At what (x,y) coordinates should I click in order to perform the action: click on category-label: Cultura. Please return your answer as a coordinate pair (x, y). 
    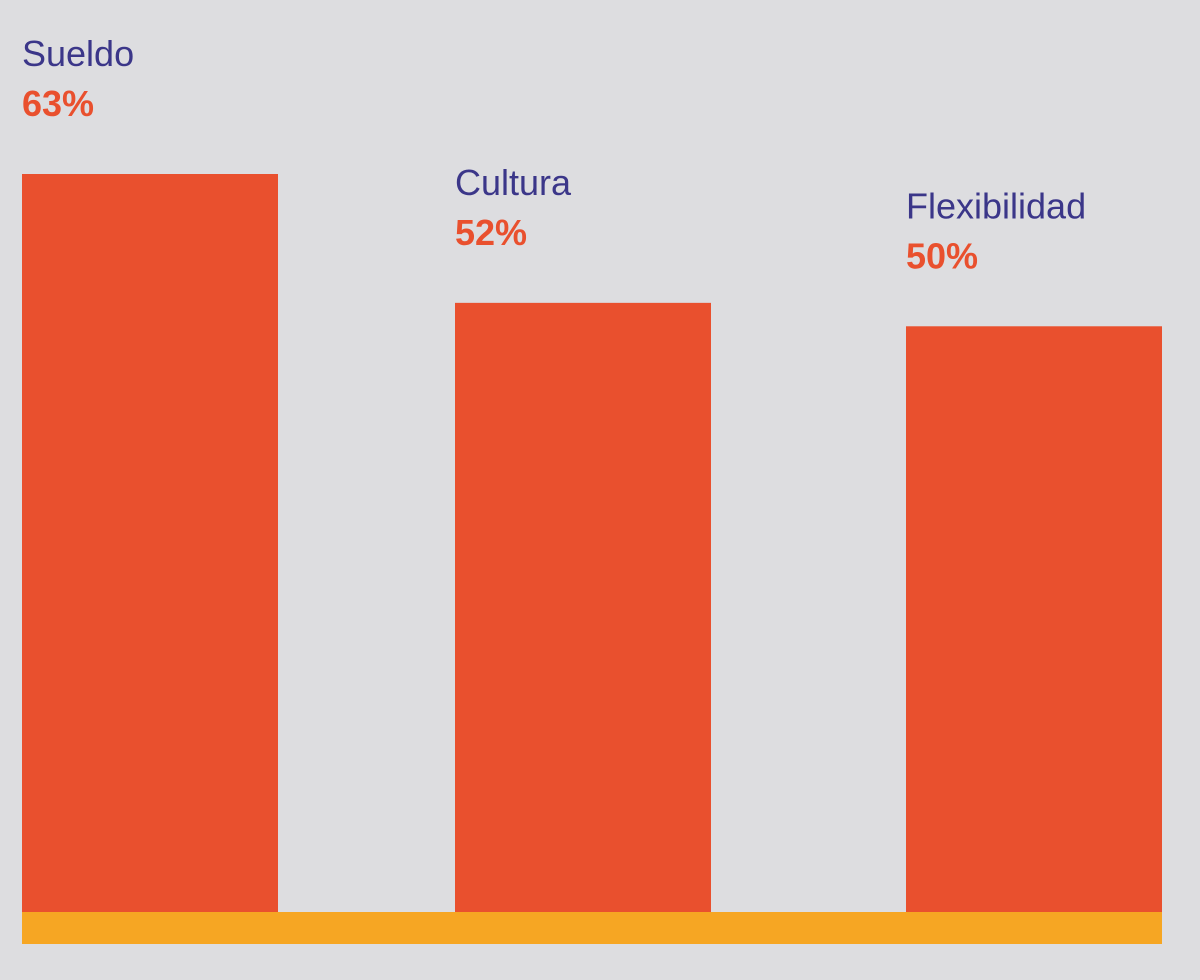
    Looking at the image, I should click on (513, 182).